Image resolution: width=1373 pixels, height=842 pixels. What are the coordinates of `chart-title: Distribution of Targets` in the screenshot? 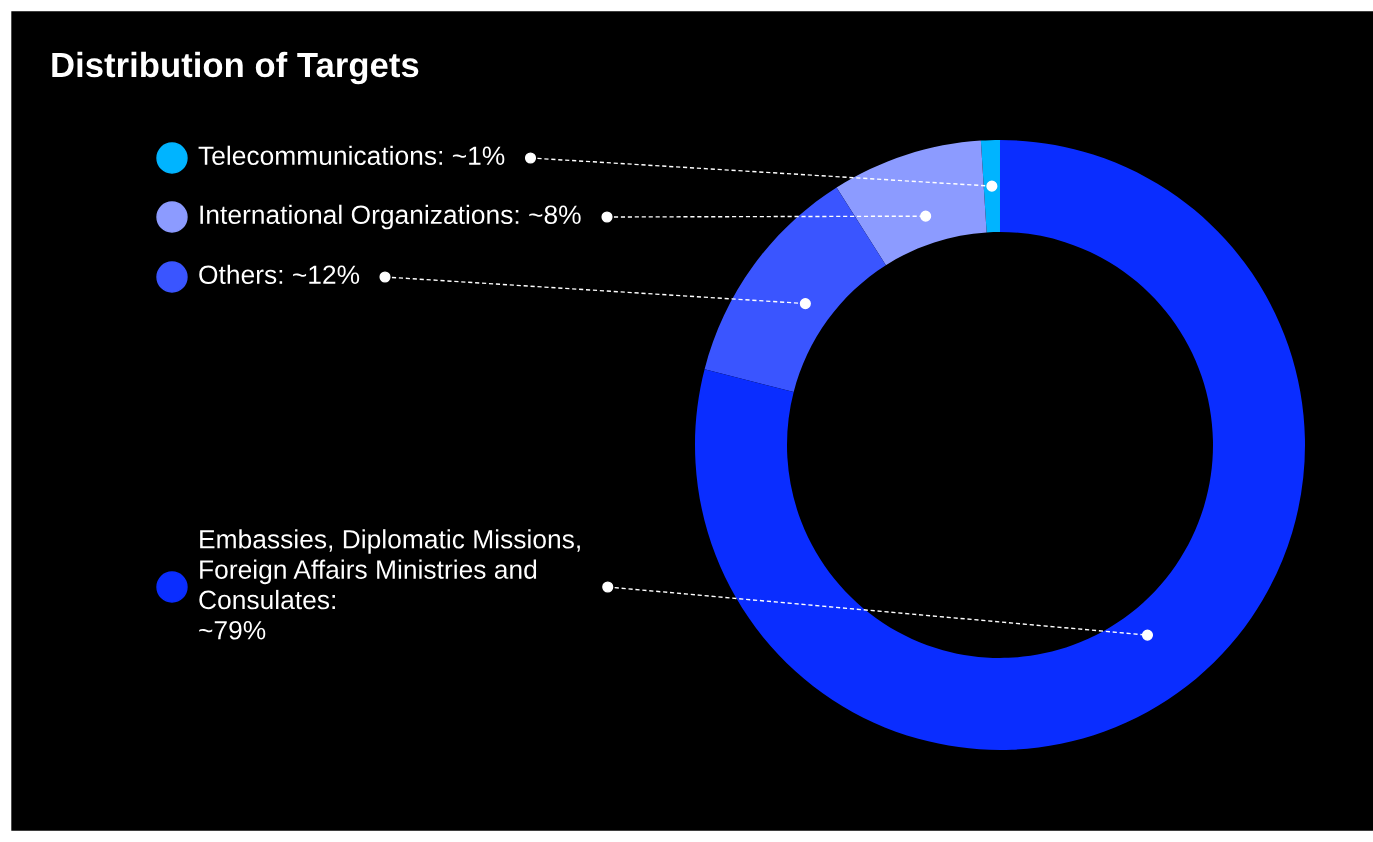 It's located at (235, 68).